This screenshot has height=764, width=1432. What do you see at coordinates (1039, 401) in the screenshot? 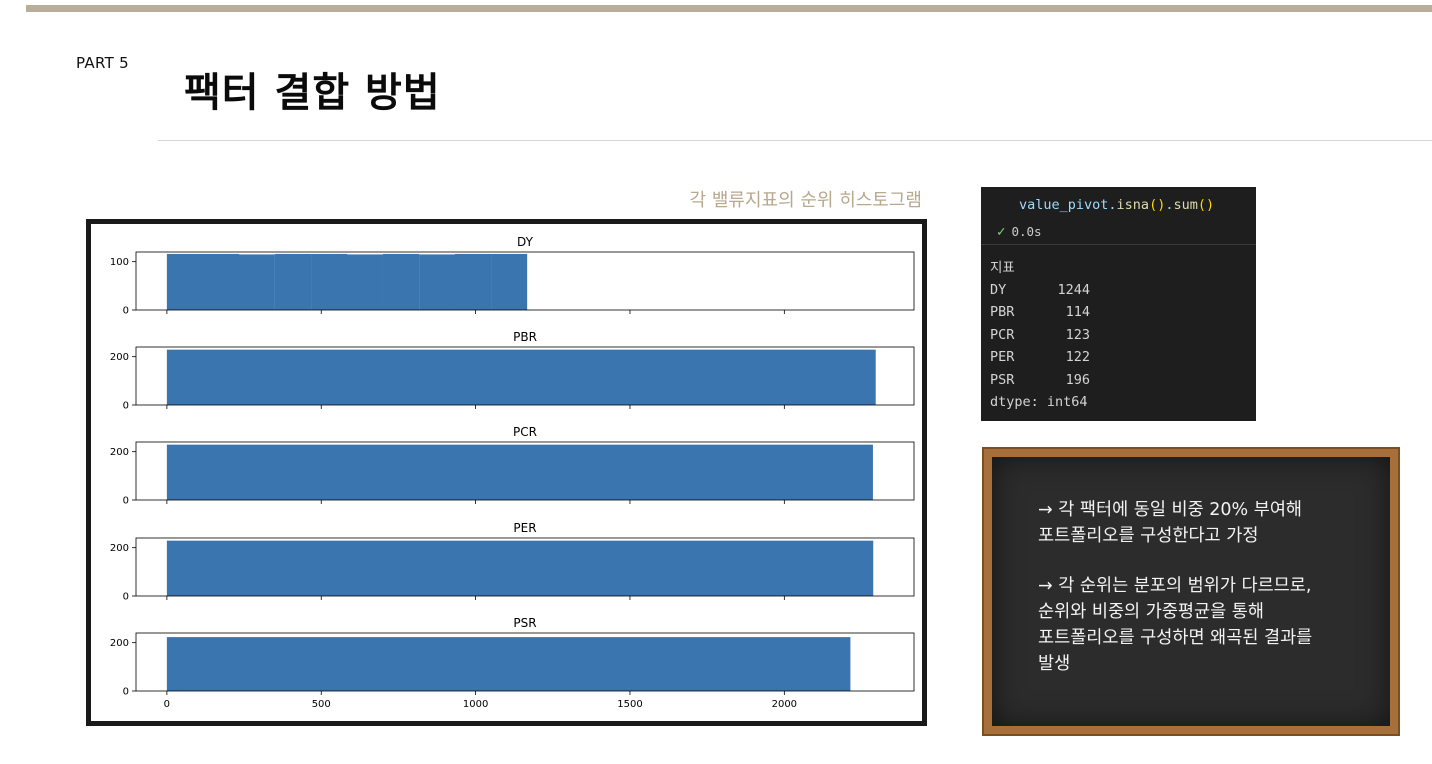
I see `output-dtype: dtype: int64` at bounding box center [1039, 401].